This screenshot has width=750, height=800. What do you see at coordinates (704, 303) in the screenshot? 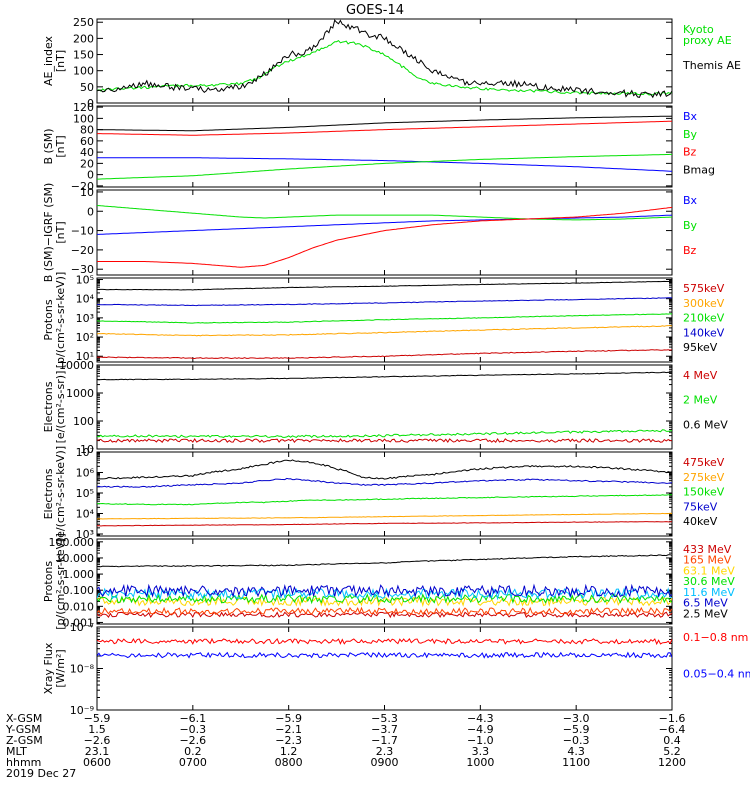
I see `legend-protons_low-300kev: 300keV` at bounding box center [704, 303].